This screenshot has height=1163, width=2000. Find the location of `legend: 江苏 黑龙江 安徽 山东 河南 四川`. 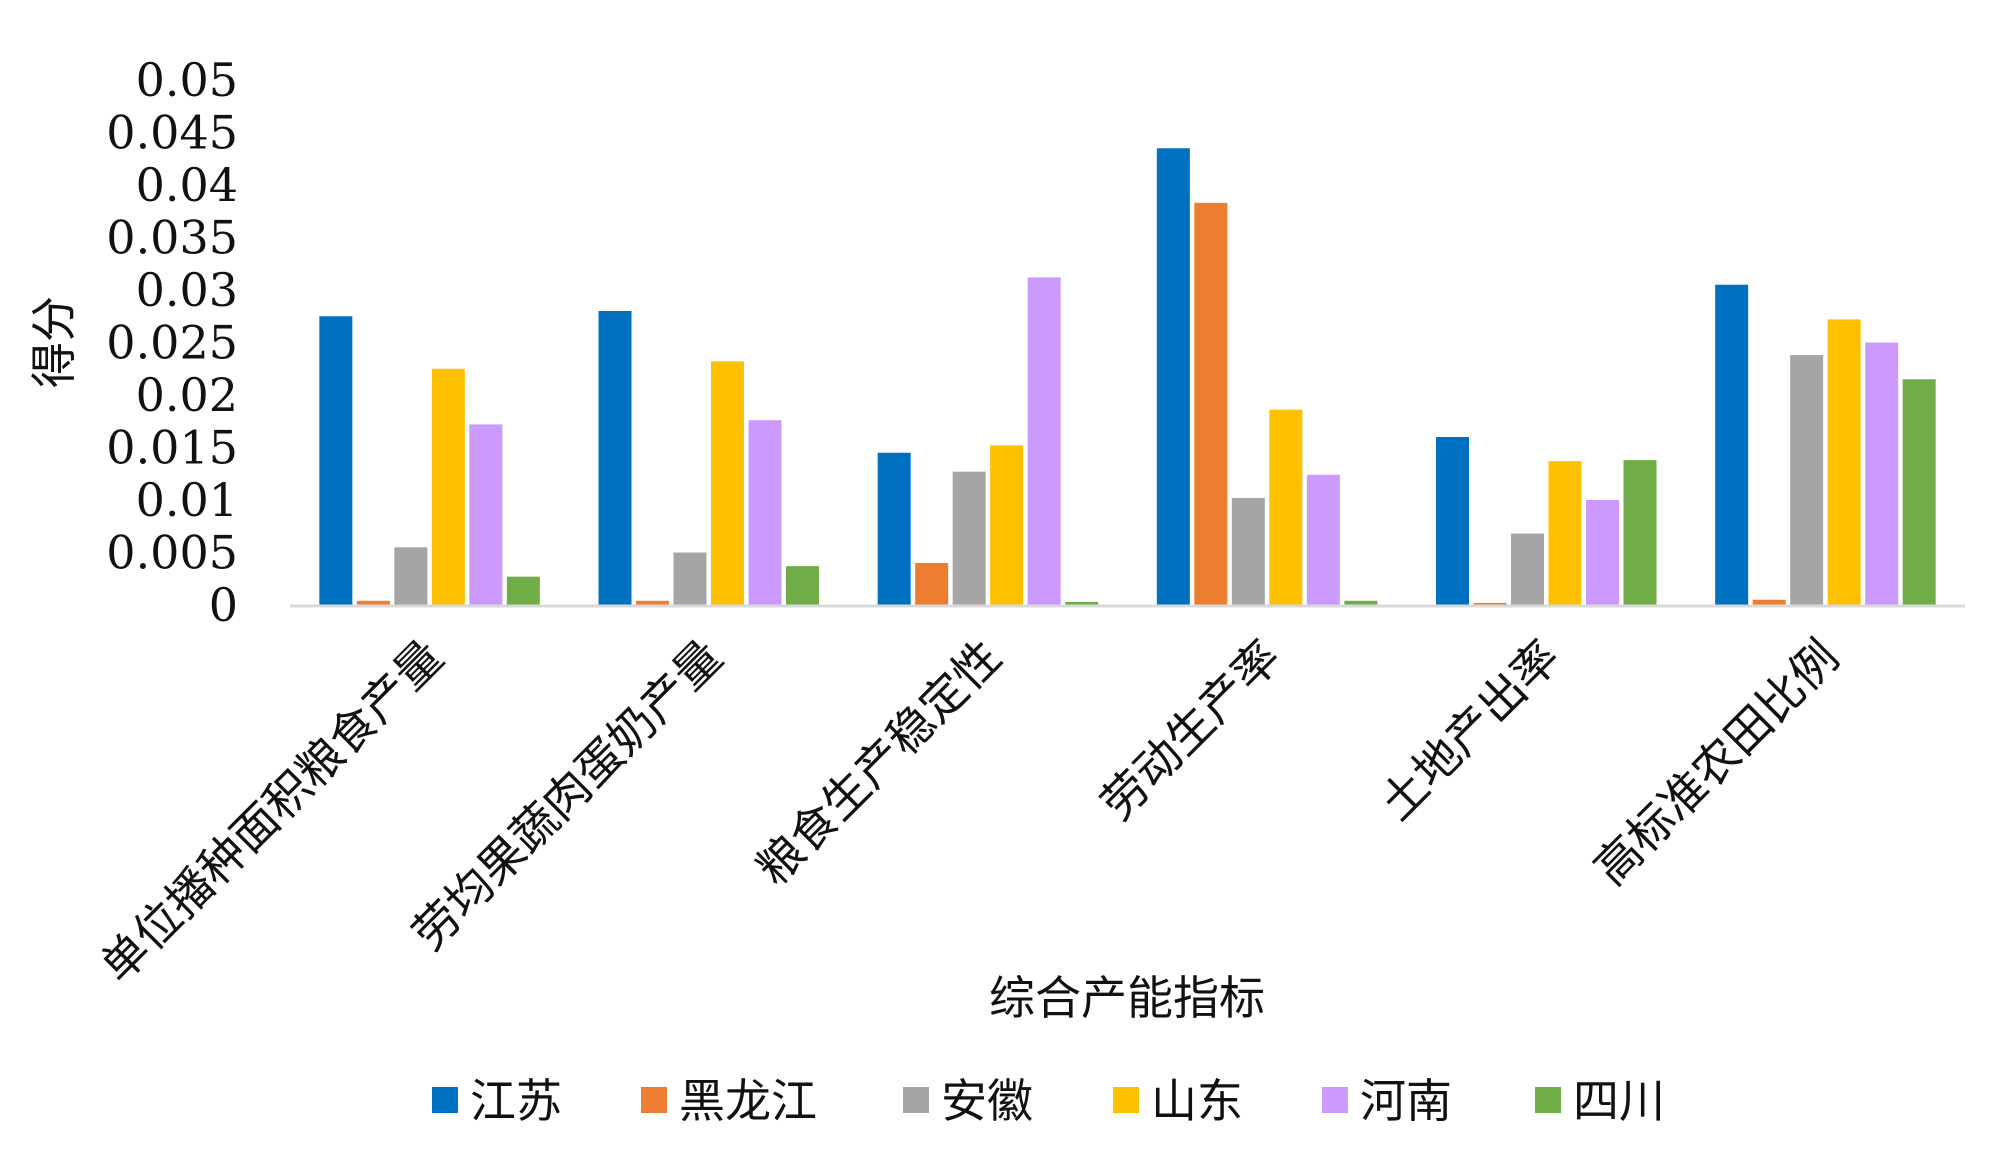

legend: 江苏 黑龙江 安徽 山东 河南 四川 is located at coordinates (1048, 1101).